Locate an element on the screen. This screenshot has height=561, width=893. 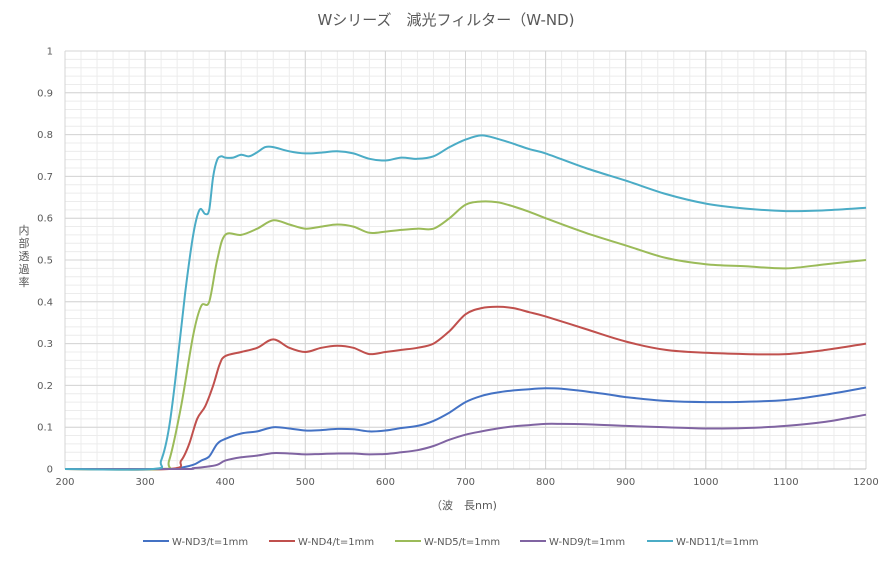
legend-item: W-ND5/t=1mm is located at coordinates (447, 542).